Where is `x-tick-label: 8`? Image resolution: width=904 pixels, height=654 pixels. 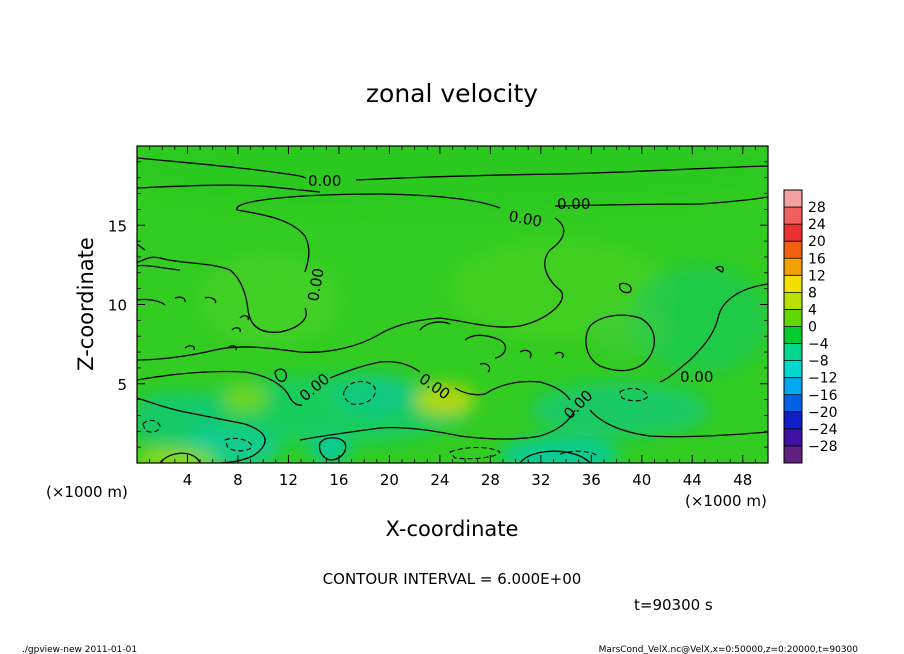 x-tick-label: 8 is located at coordinates (238, 480).